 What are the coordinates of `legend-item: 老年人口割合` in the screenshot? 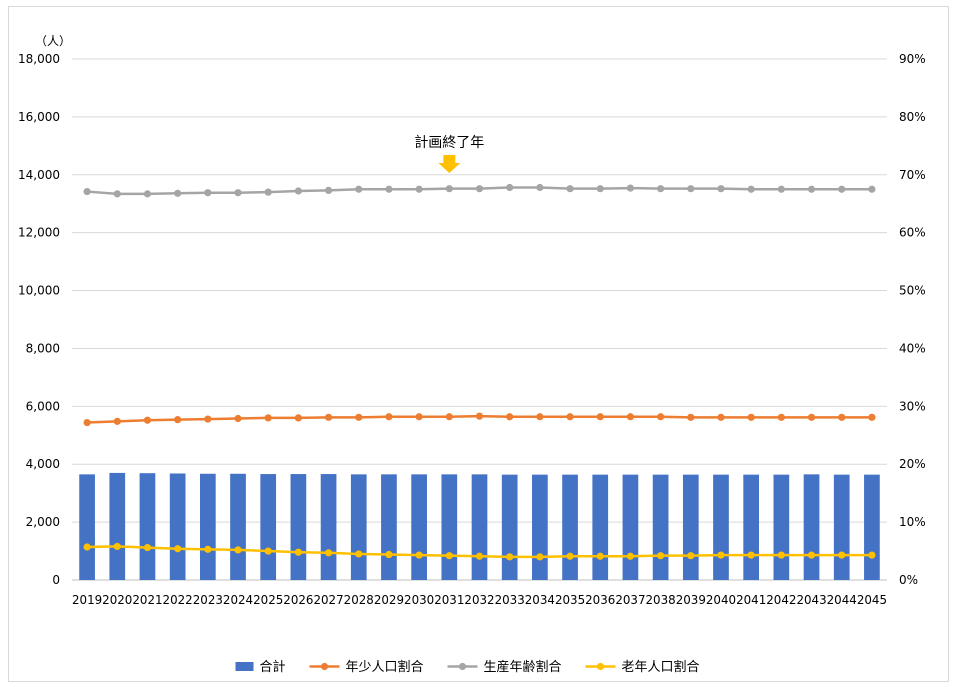 It's located at (642, 667).